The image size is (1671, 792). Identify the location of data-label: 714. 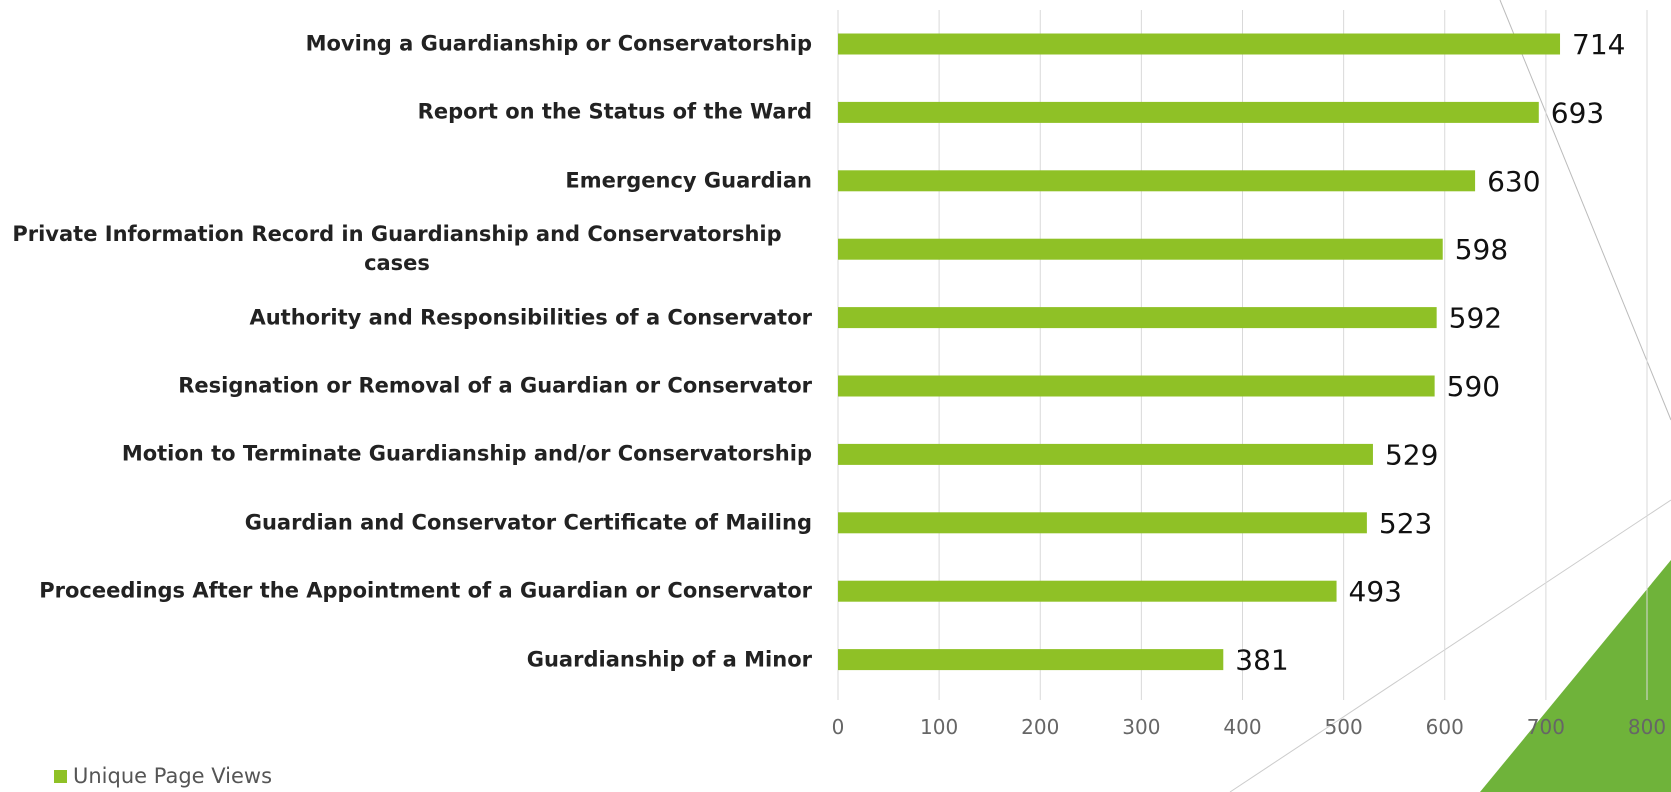
(1598, 44).